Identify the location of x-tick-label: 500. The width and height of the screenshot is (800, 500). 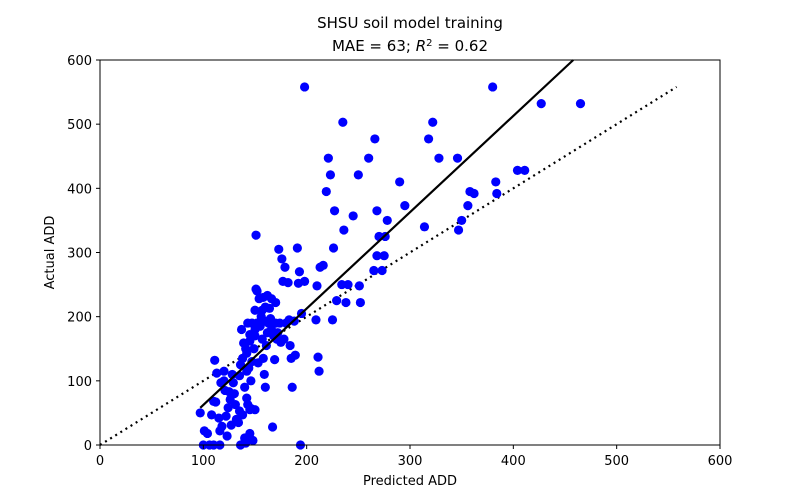
(616, 461).